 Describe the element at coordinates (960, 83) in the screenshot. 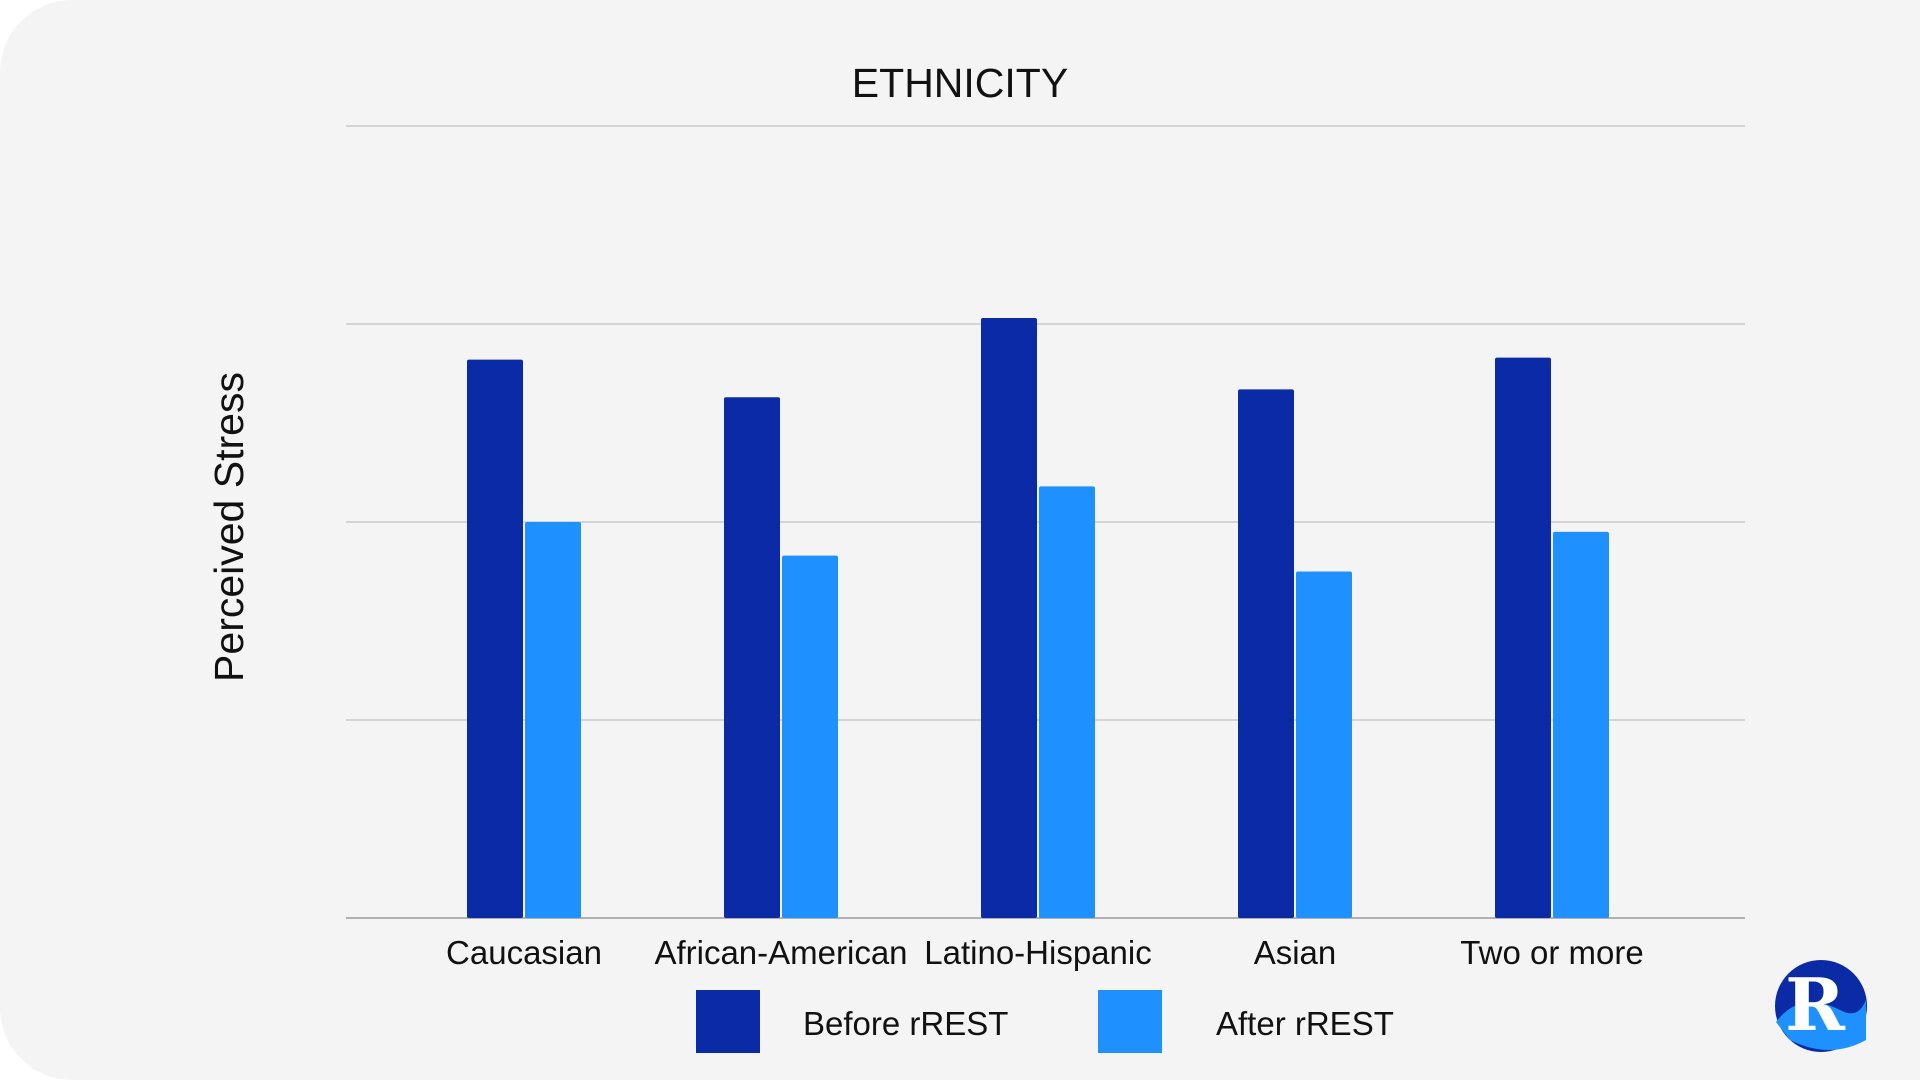

I see `chart-title: ETHNICITY` at that location.